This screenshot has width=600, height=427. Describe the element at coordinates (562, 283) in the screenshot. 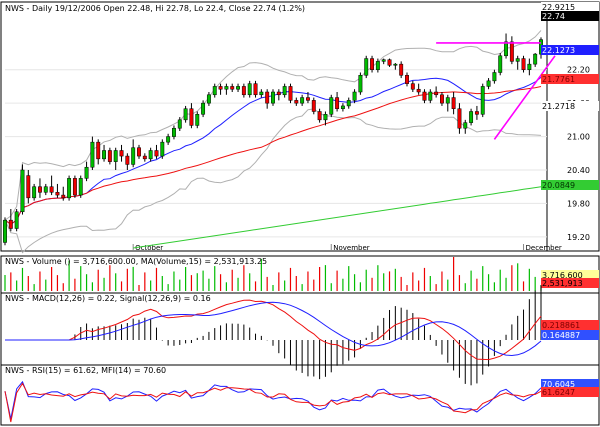

I see `volume-label: 2,531,913` at that location.